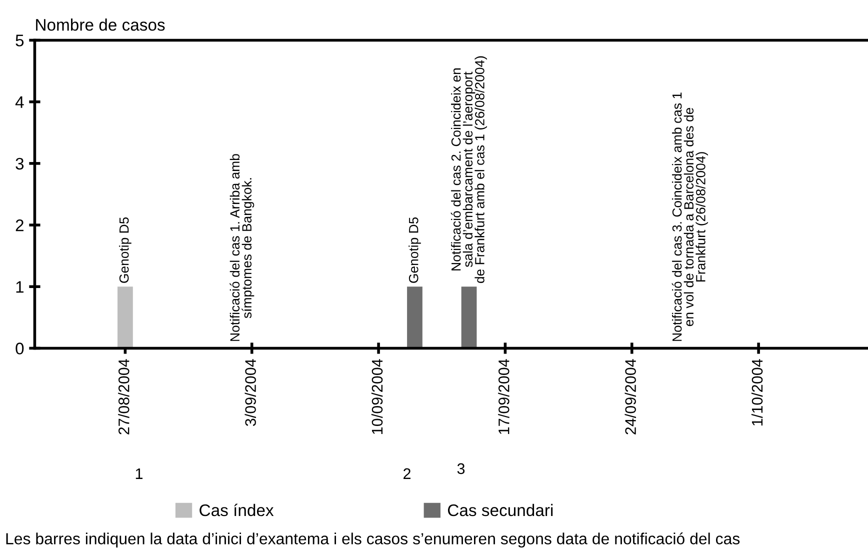 The height and width of the screenshot is (551, 868). I want to click on text: 1, so click(139, 473).